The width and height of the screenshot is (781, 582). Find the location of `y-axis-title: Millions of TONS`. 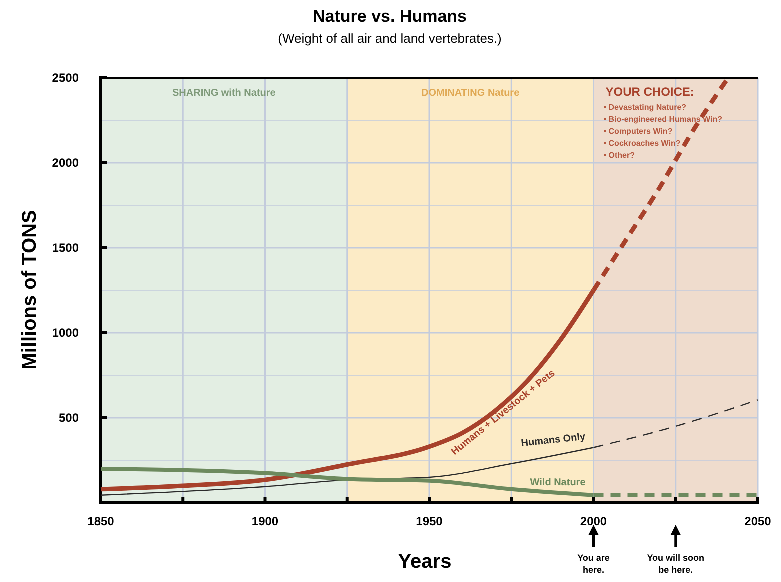

y-axis-title: Millions of TONS is located at coordinates (30, 290).